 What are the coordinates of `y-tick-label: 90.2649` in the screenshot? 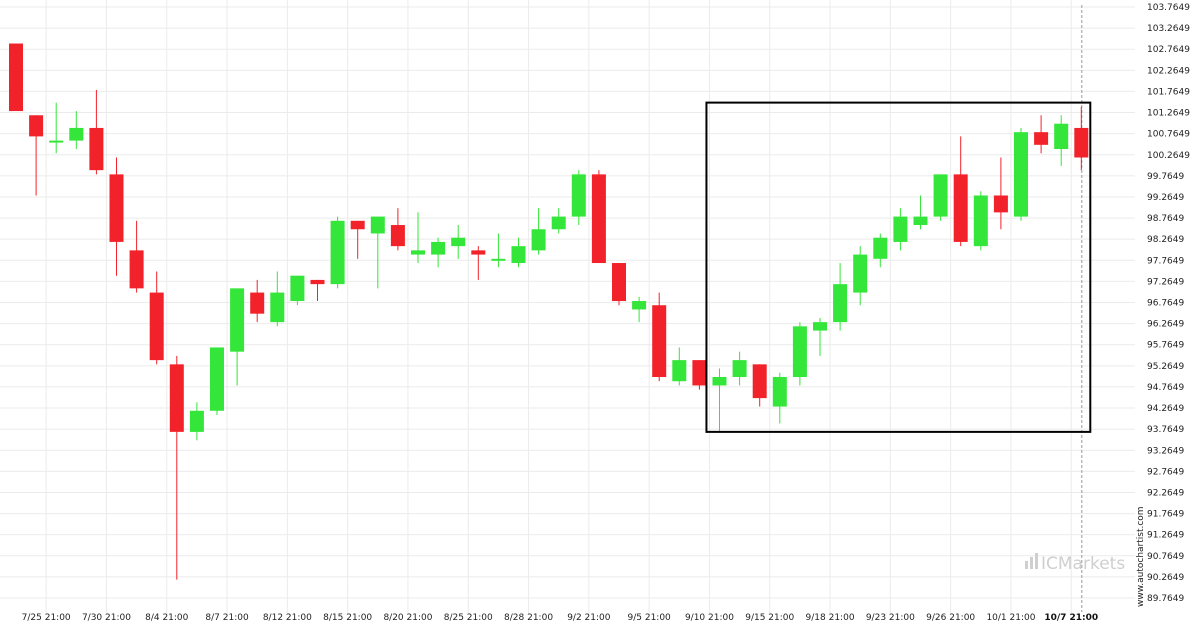 It's located at (1165, 578).